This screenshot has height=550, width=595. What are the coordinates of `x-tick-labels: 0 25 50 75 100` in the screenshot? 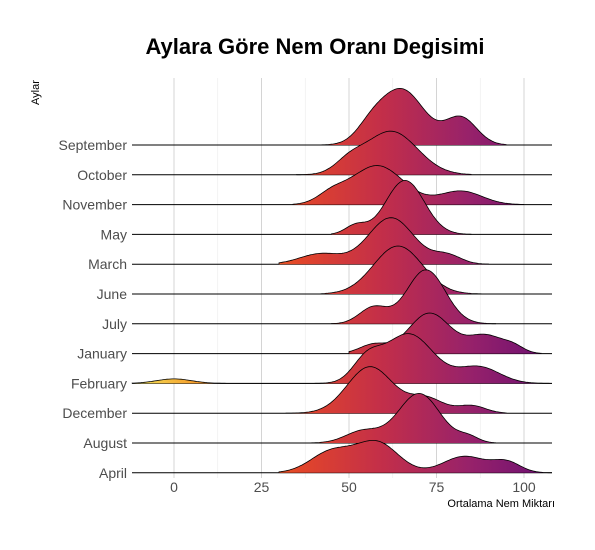 It's located at (353, 487).